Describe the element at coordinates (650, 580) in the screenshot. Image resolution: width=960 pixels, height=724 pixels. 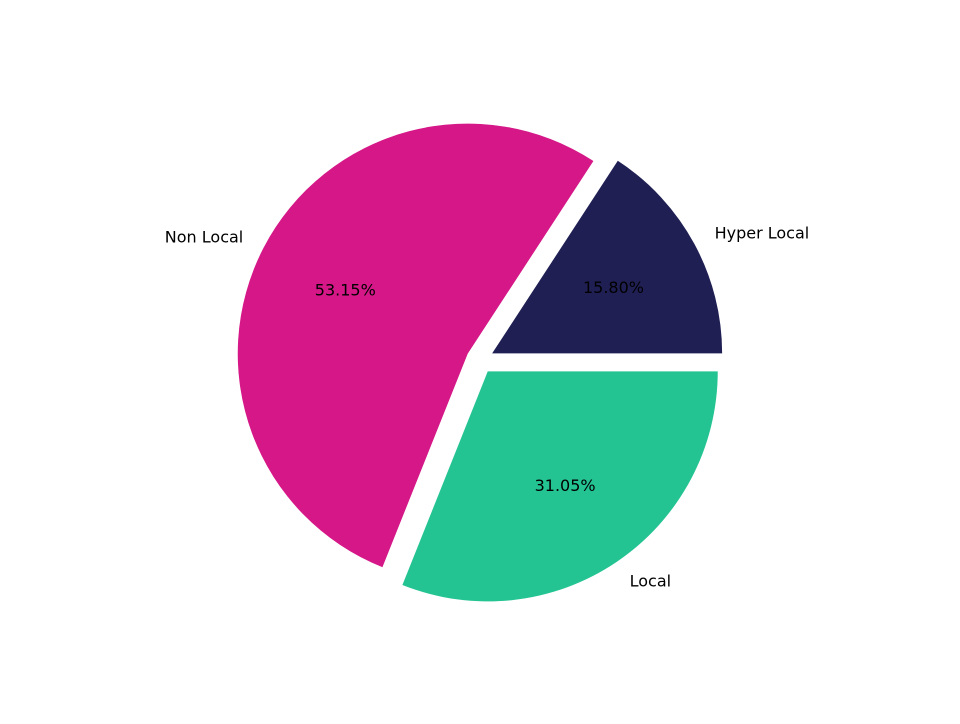
I see `slice-category-label: Local` at that location.